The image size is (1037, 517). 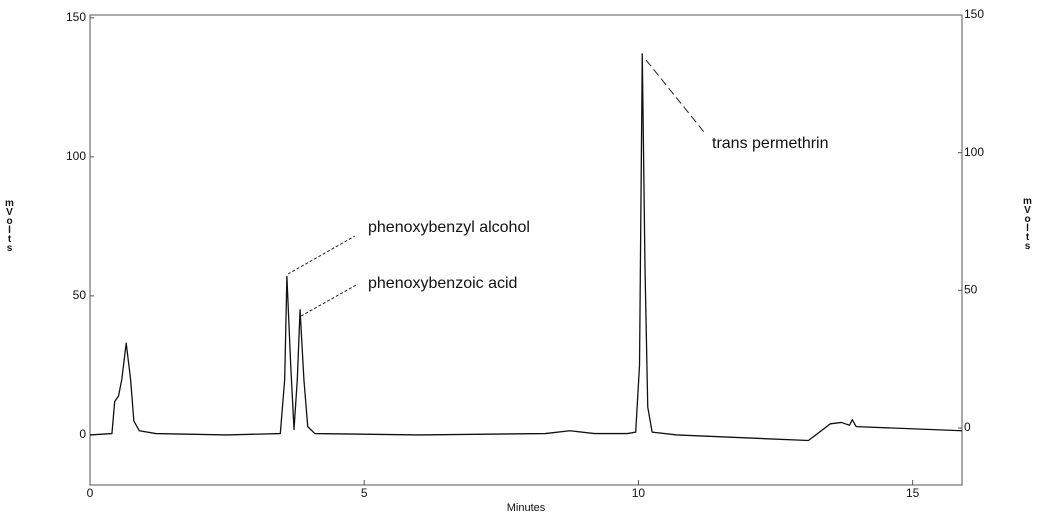 What do you see at coordinates (364, 493) in the screenshot?
I see `x-tick-label: 5` at bounding box center [364, 493].